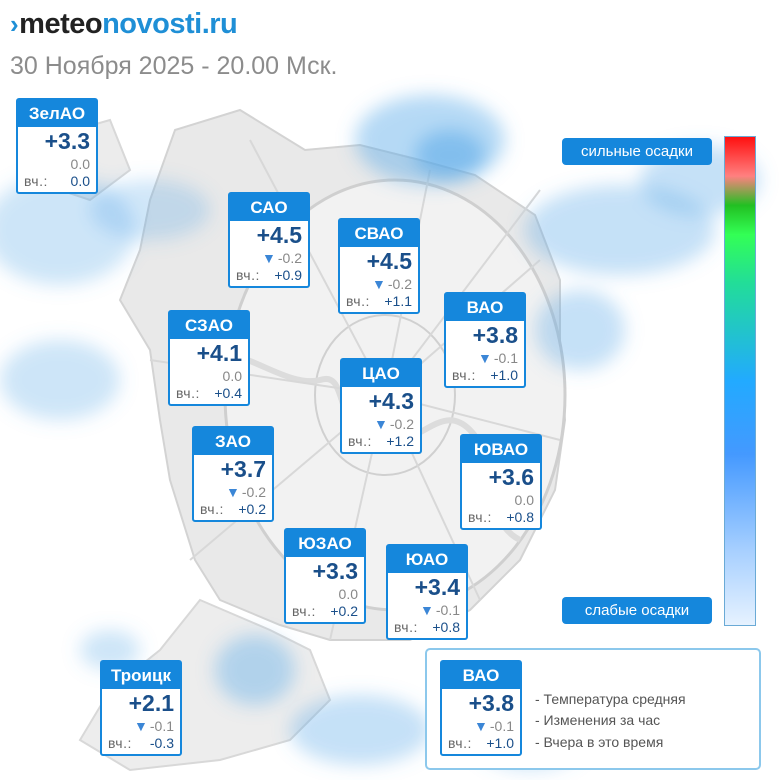  I want to click on district-name: ЗелАО, so click(57, 113).